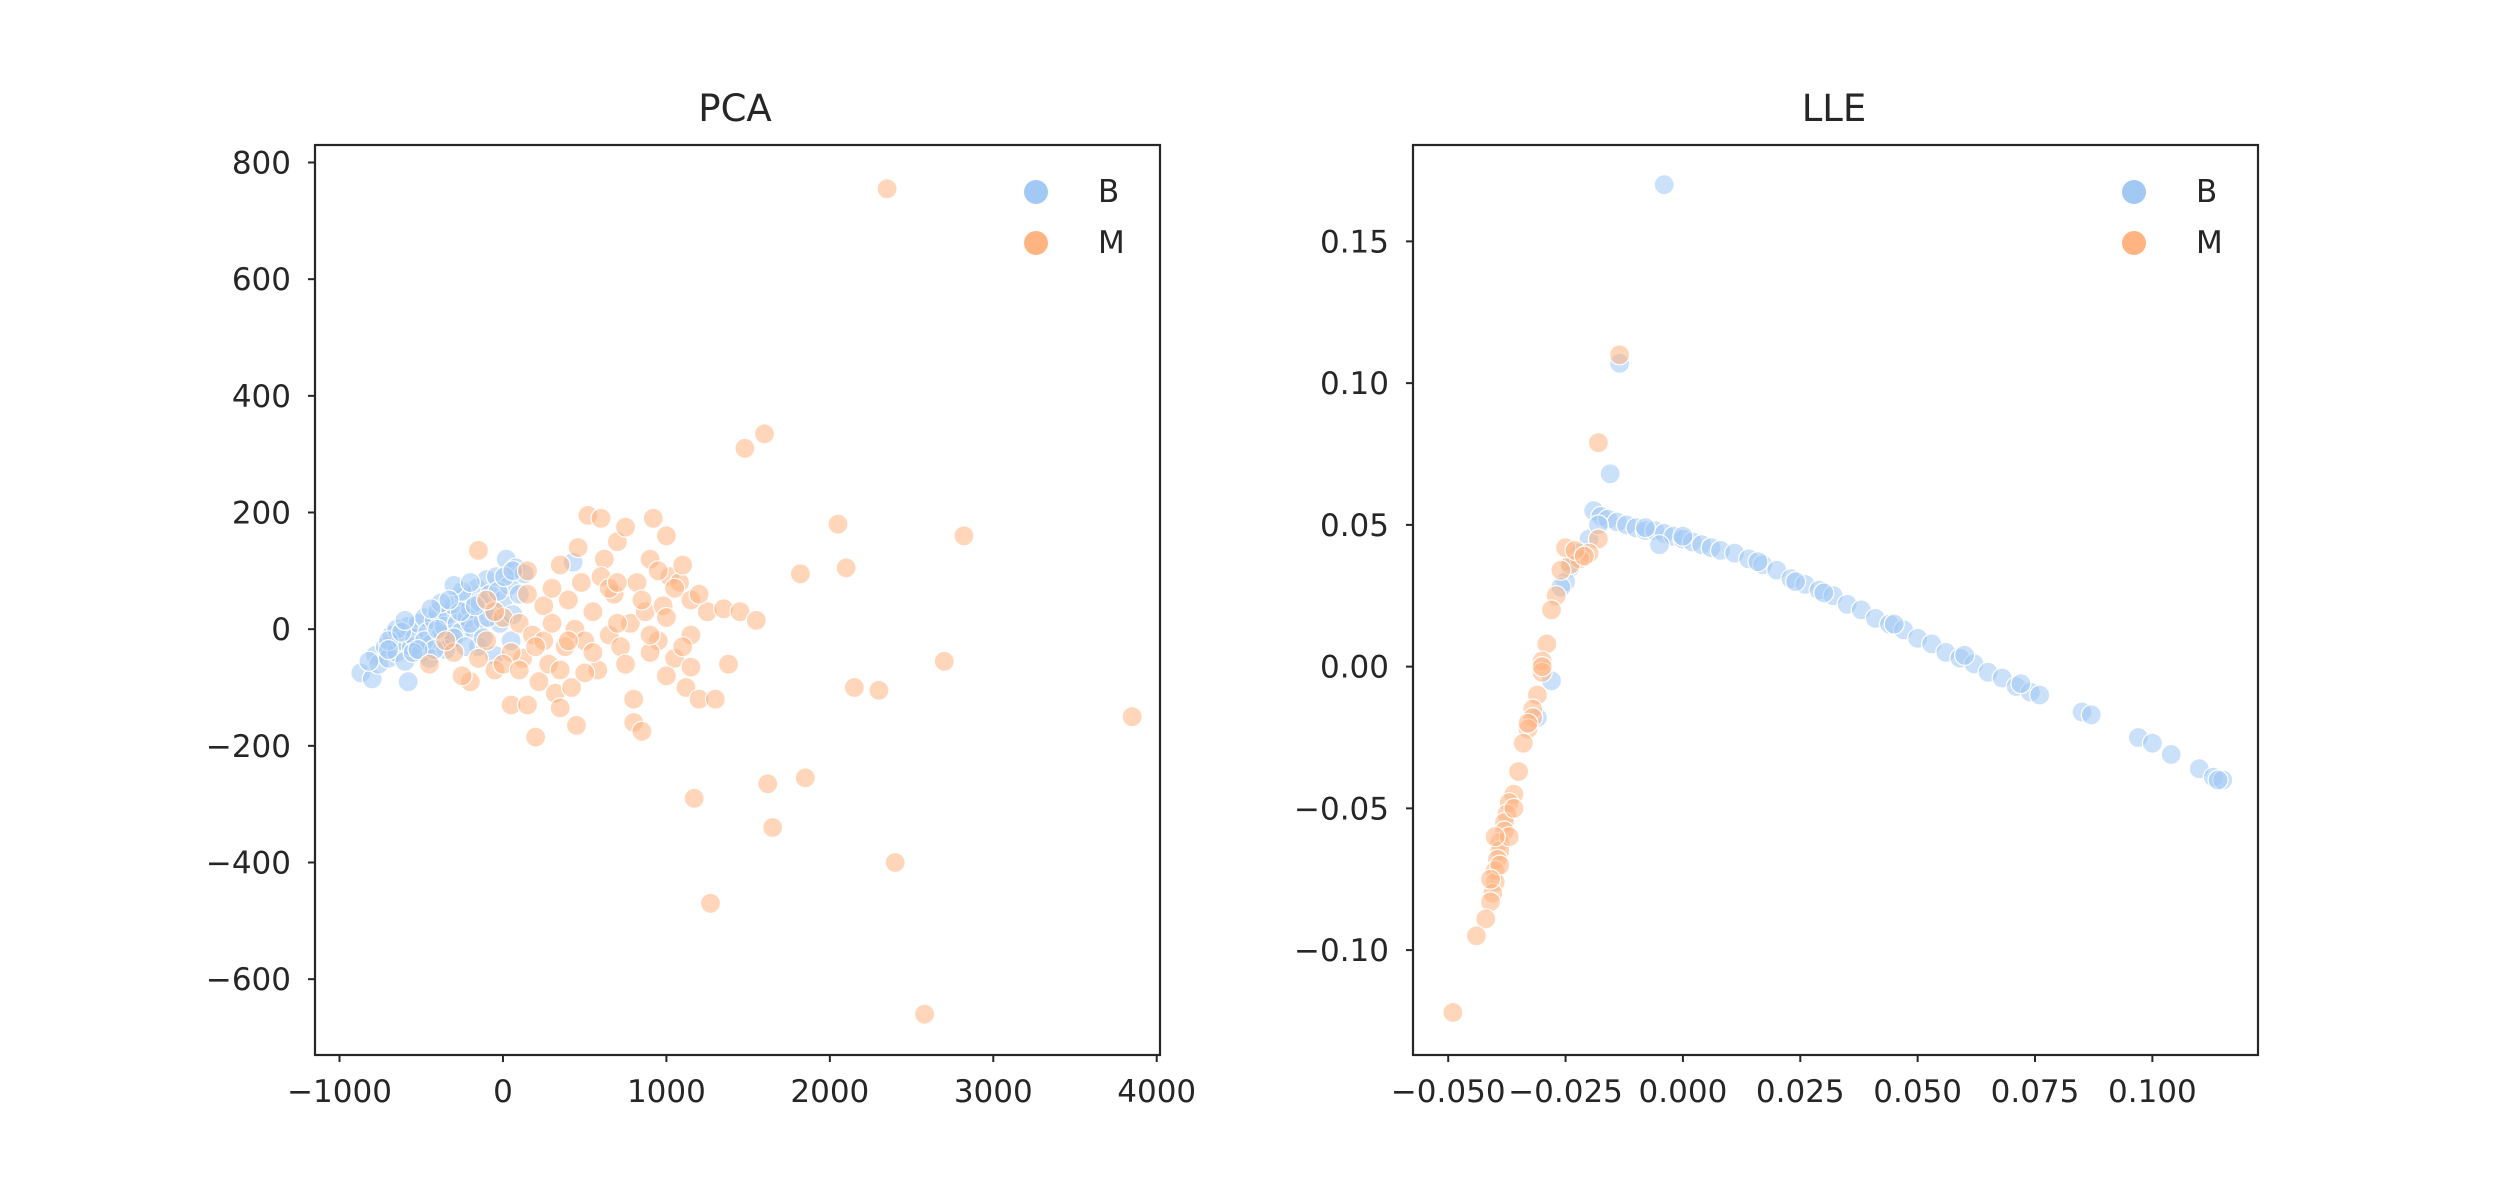 The width and height of the screenshot is (2500, 1200). What do you see at coordinates (2209, 243) in the screenshot?
I see `lle-legend-label-m: M` at bounding box center [2209, 243].